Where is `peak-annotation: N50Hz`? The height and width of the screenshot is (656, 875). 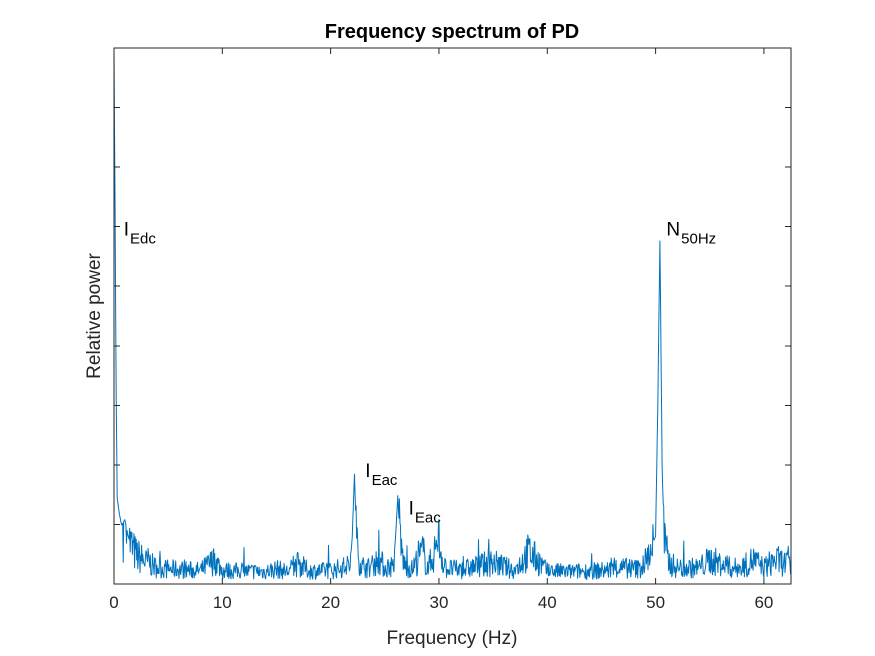 peak-annotation: N50Hz is located at coordinates (691, 234).